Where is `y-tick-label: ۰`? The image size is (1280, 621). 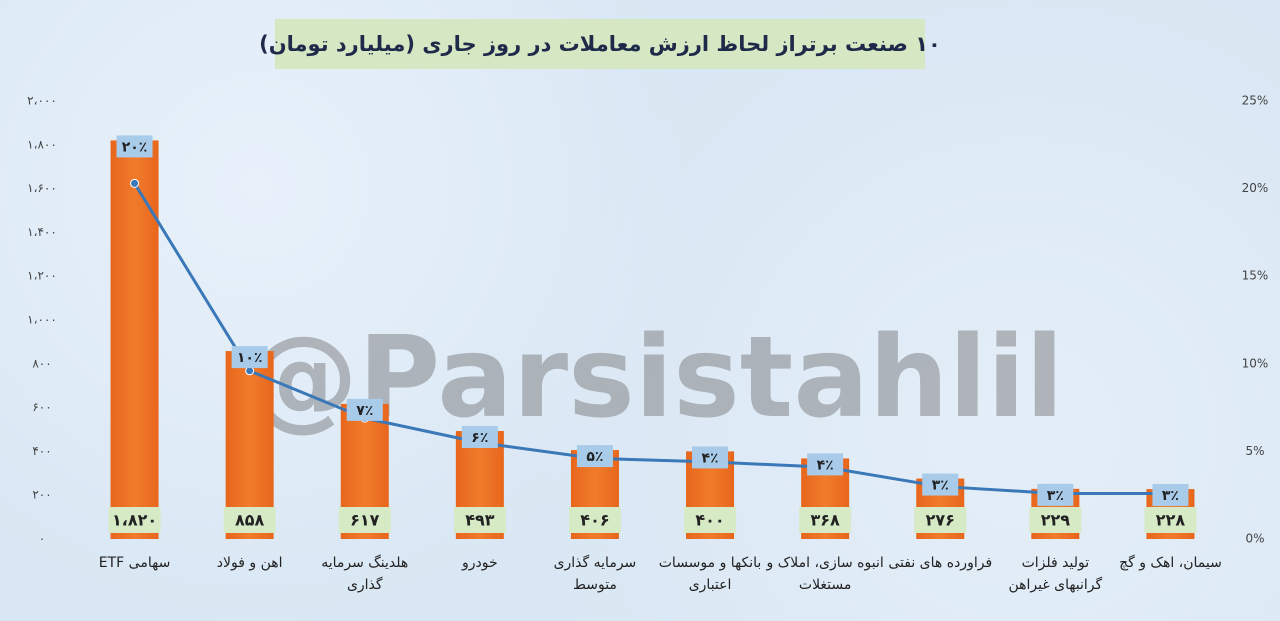 y-tick-label: ۰ is located at coordinates (42, 539).